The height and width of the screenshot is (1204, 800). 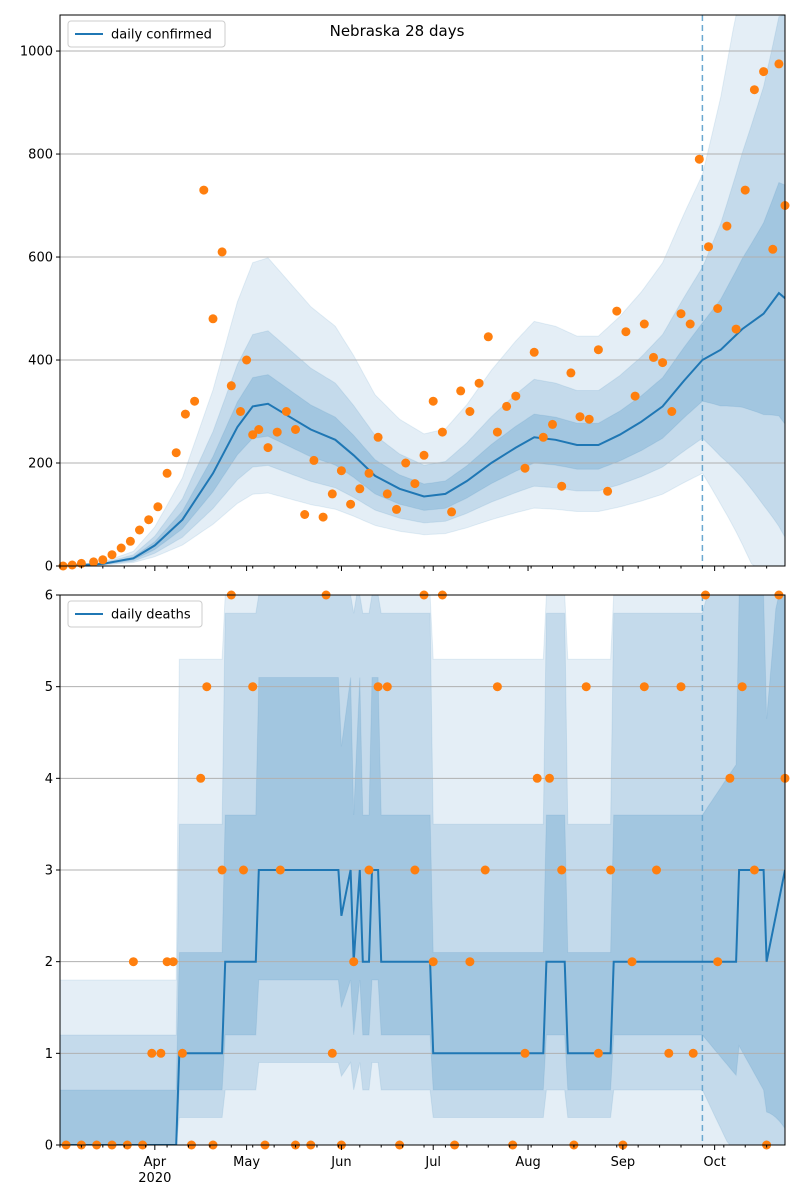 I want to click on x-tick-year-label: 2020, so click(x=154, y=1178).